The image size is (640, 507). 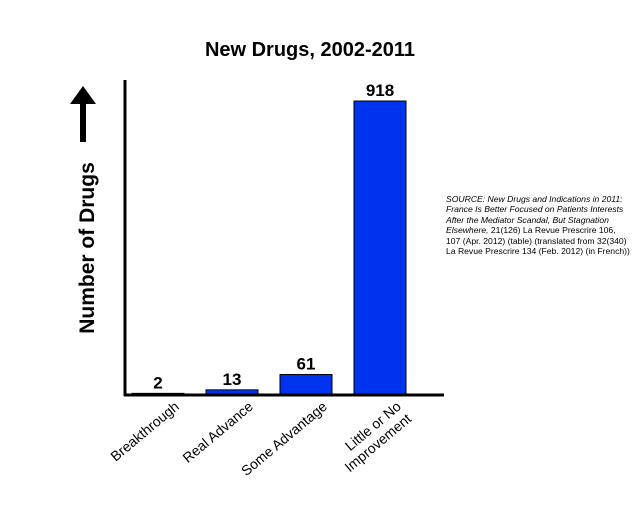 I want to click on value-label-2: 61, so click(x=306, y=364).